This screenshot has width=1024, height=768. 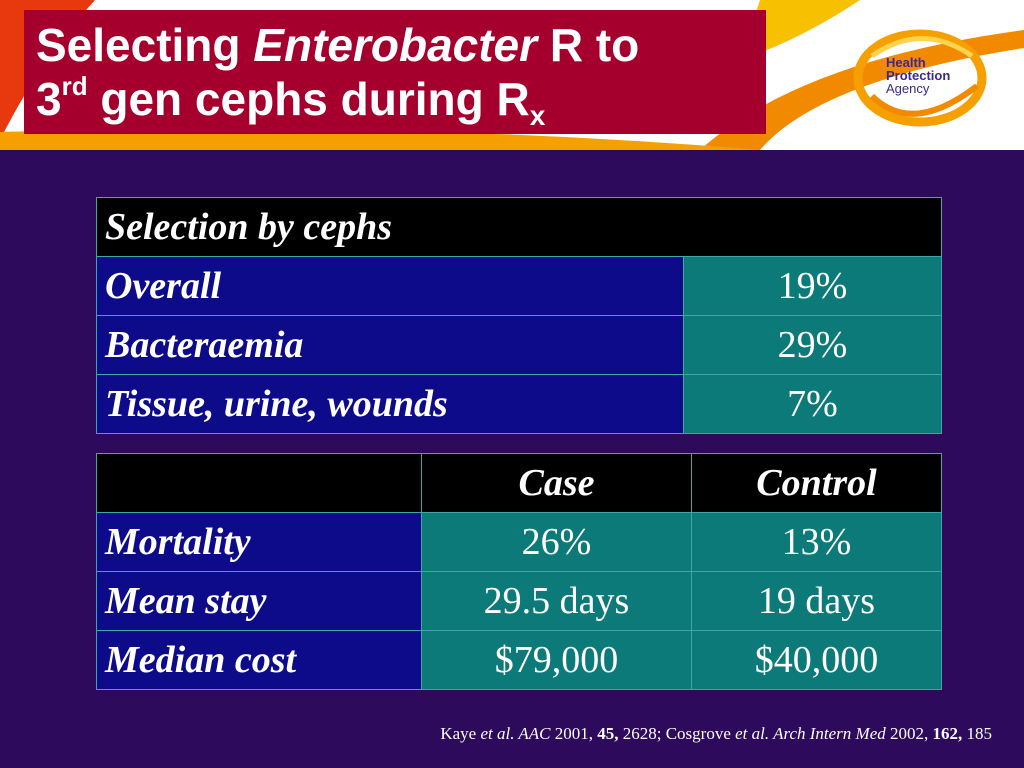 I want to click on title-organism: Enterobacter, so click(x=395, y=45).